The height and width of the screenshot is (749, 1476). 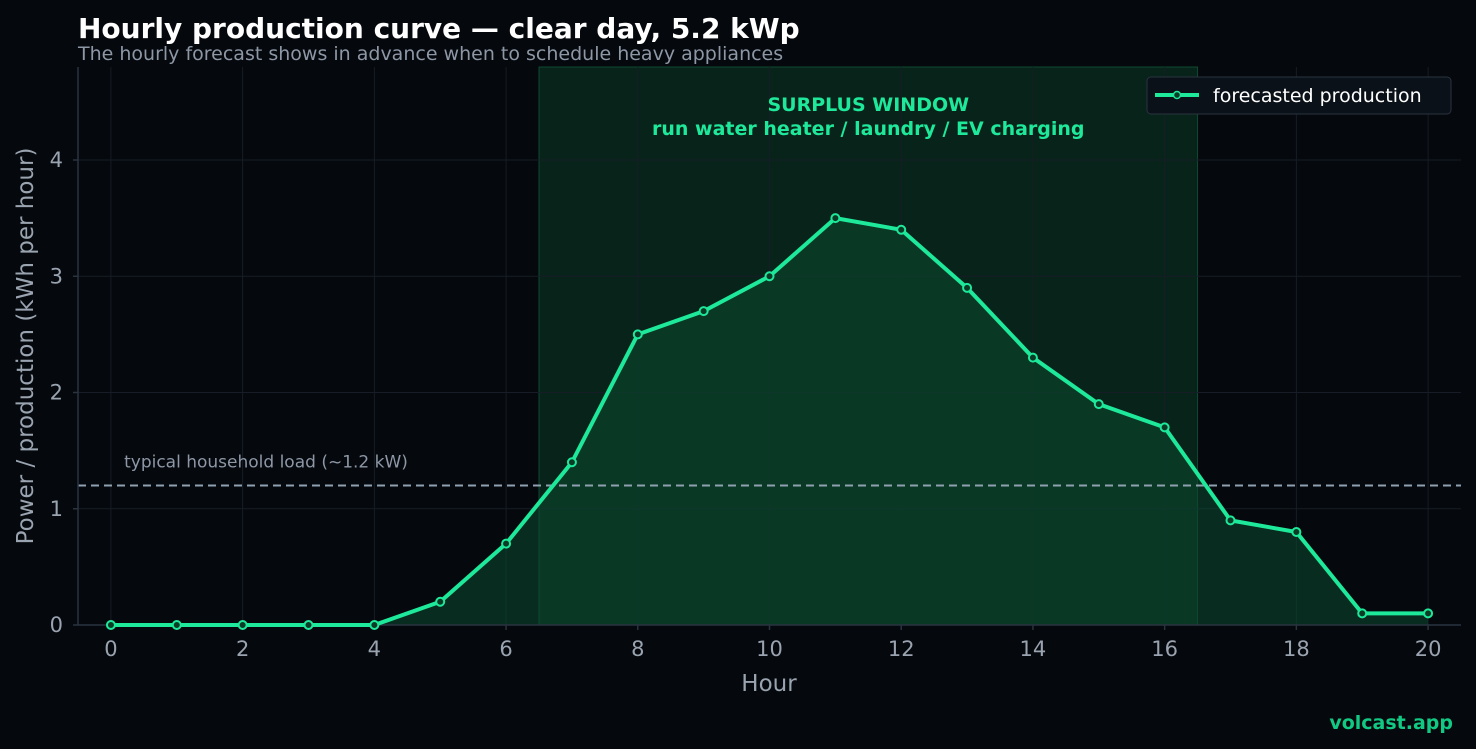 What do you see at coordinates (769, 684) in the screenshot?
I see `x-axis-title: Hour` at bounding box center [769, 684].